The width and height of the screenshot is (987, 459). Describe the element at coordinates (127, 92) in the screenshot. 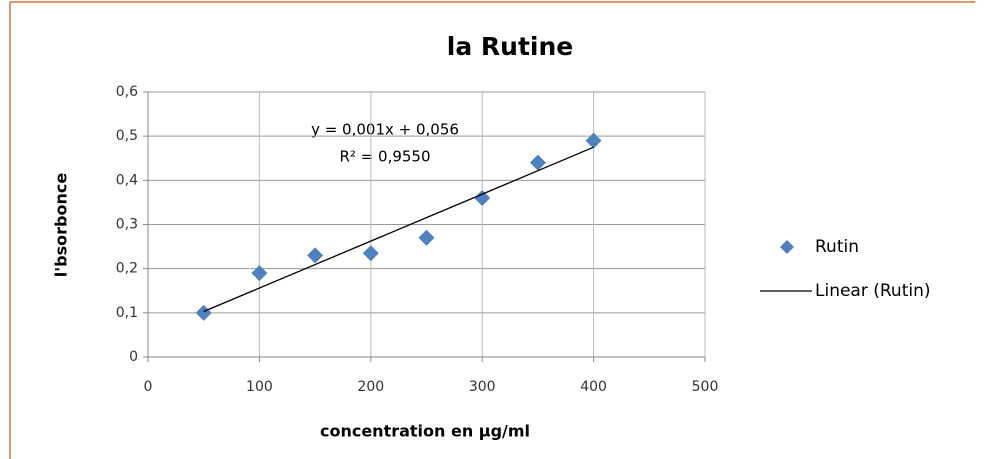

I see `y-tick-label: 0,6` at that location.